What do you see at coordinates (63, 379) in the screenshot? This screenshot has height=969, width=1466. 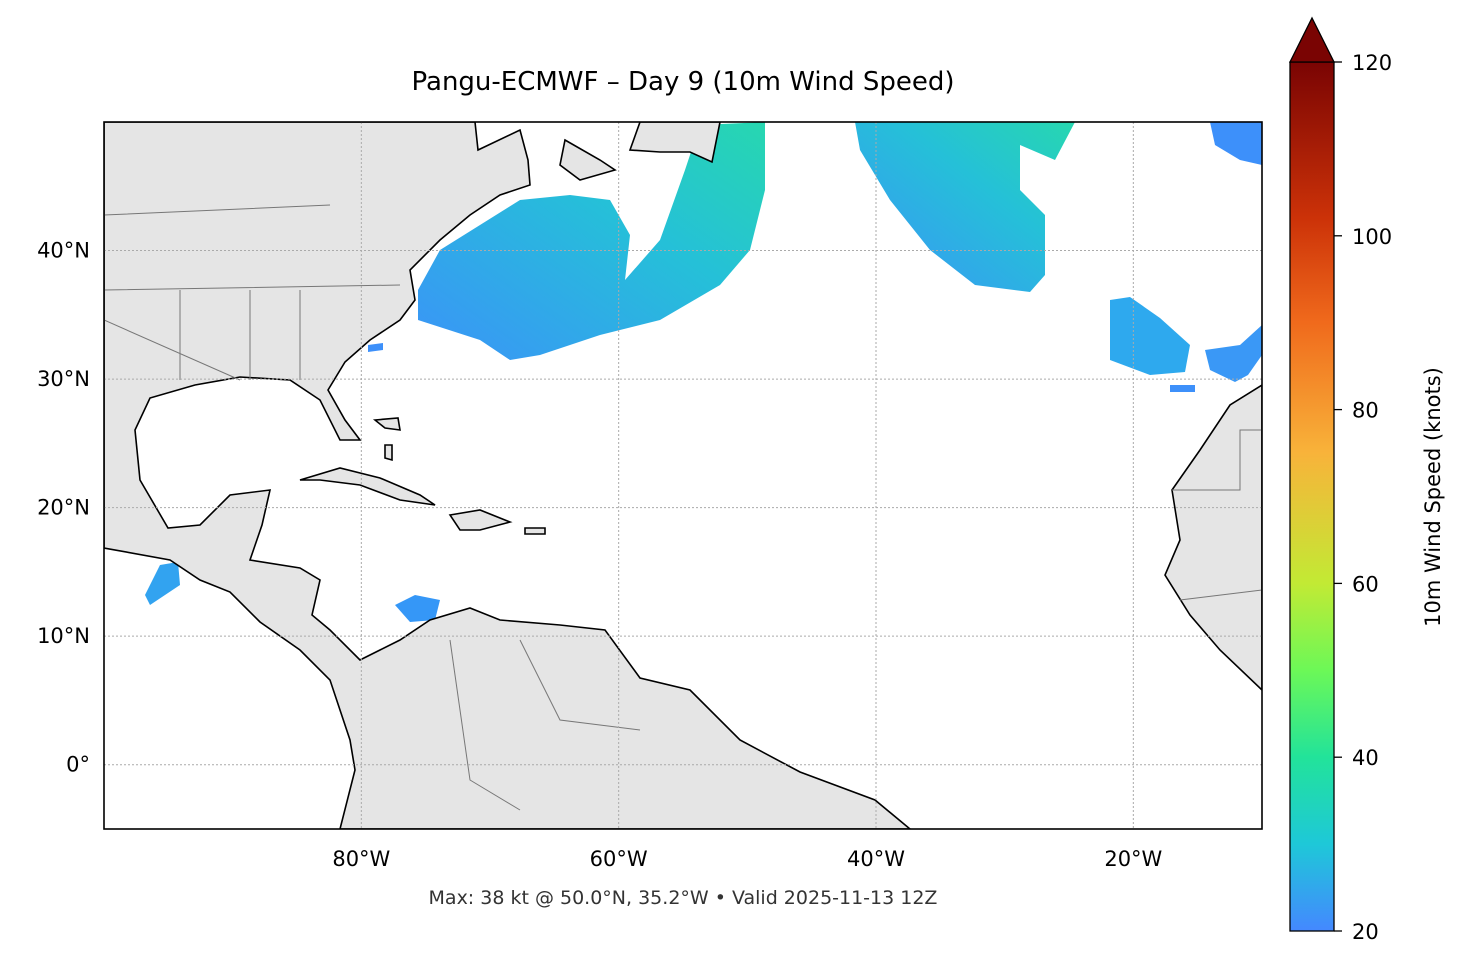 I see `lat-label: 30°N` at bounding box center [63, 379].